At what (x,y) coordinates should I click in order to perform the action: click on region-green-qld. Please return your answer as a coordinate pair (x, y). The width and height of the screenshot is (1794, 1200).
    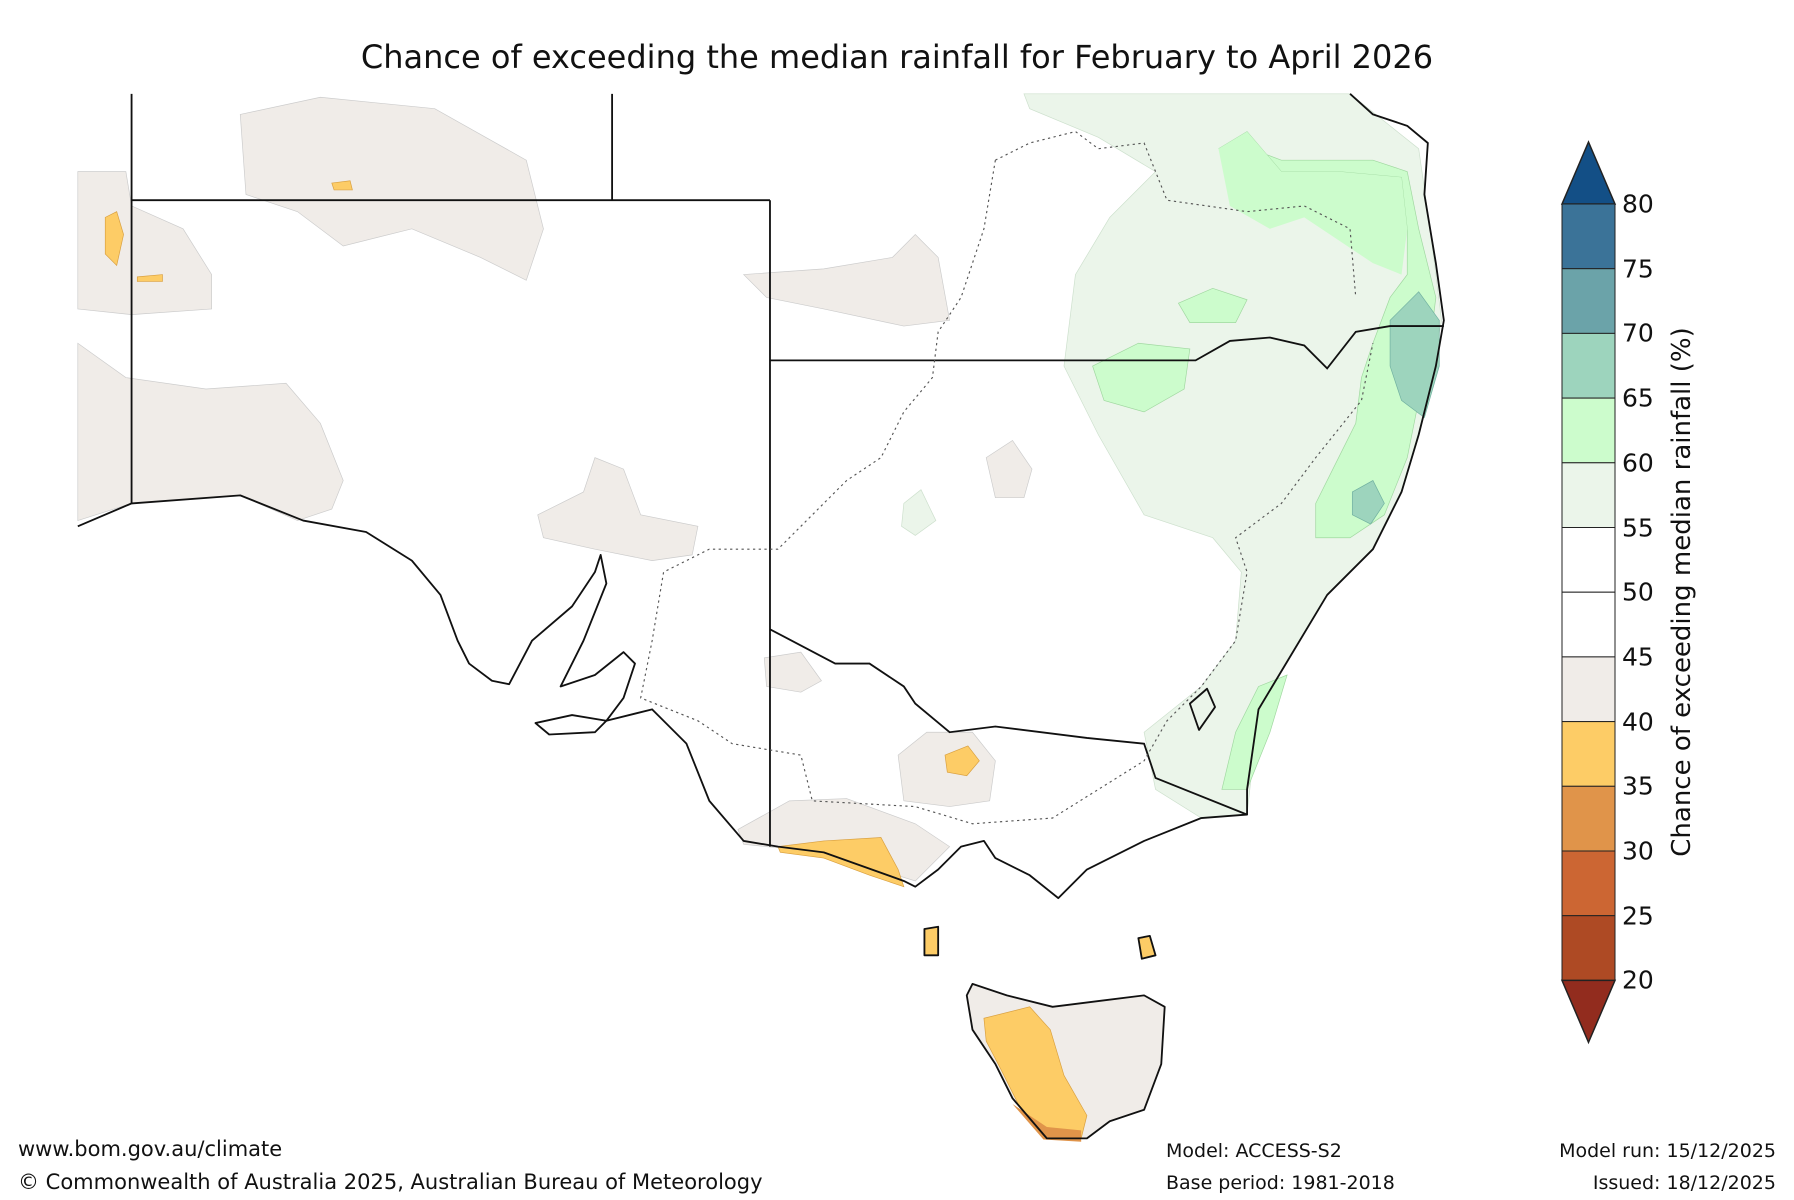
    Looking at the image, I should click on (1313, 203).